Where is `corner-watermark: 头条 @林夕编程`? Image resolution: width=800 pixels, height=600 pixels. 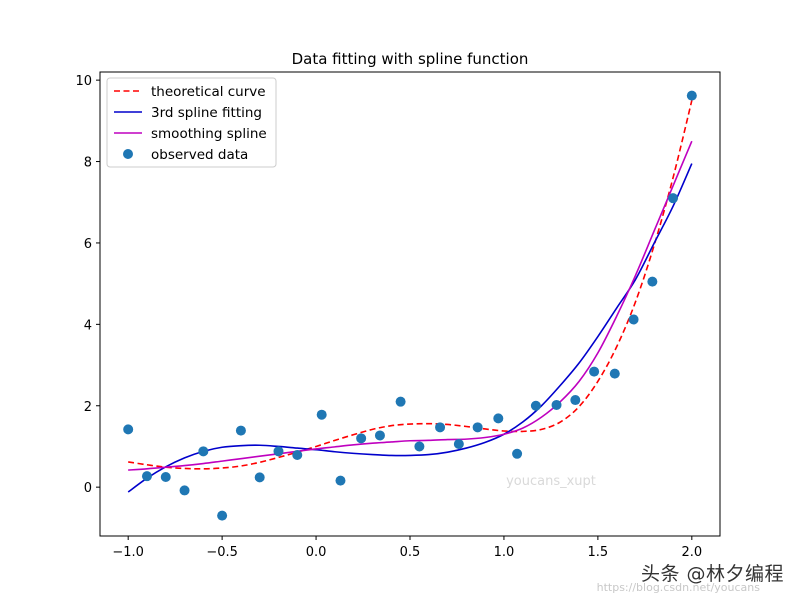 corner-watermark: 头条 @林夕编程 is located at coordinates (712, 574).